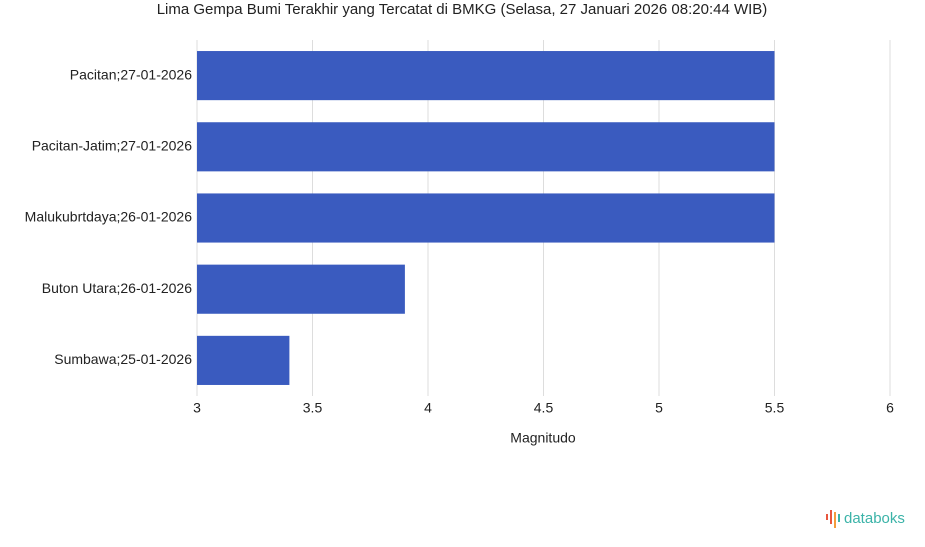 This screenshot has height=547, width=925. Describe the element at coordinates (890, 408) in the screenshot. I see `x-tick-label: 6` at that location.